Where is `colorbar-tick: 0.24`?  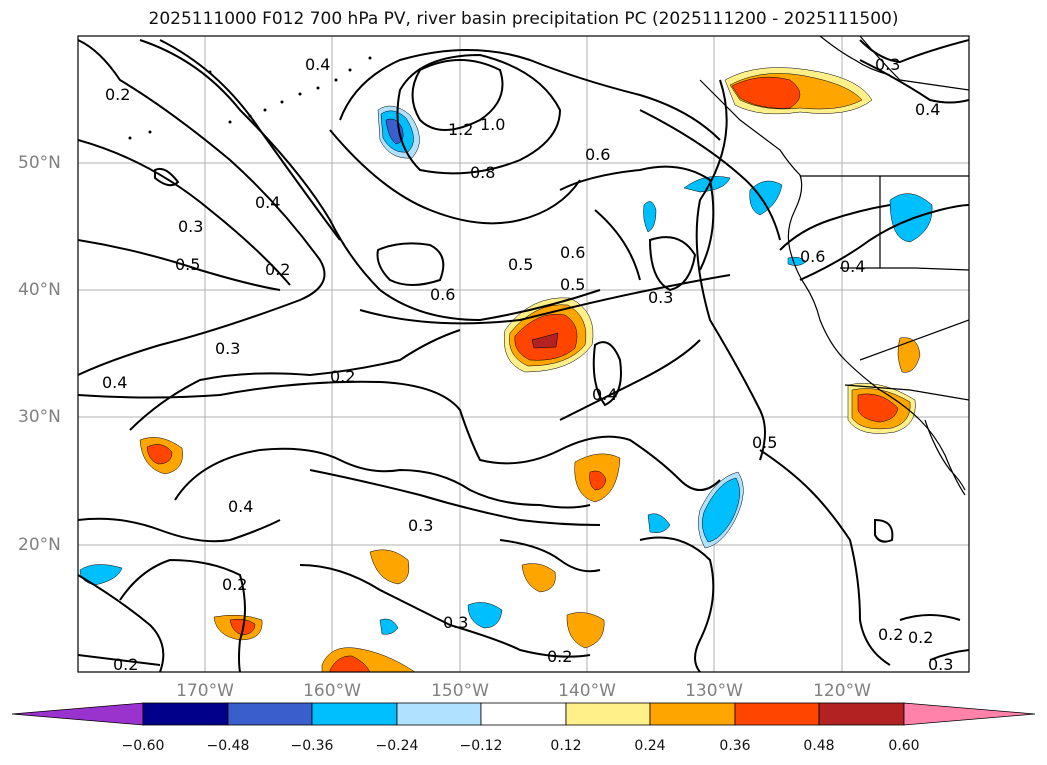
colorbar-tick: 0.24 is located at coordinates (650, 746).